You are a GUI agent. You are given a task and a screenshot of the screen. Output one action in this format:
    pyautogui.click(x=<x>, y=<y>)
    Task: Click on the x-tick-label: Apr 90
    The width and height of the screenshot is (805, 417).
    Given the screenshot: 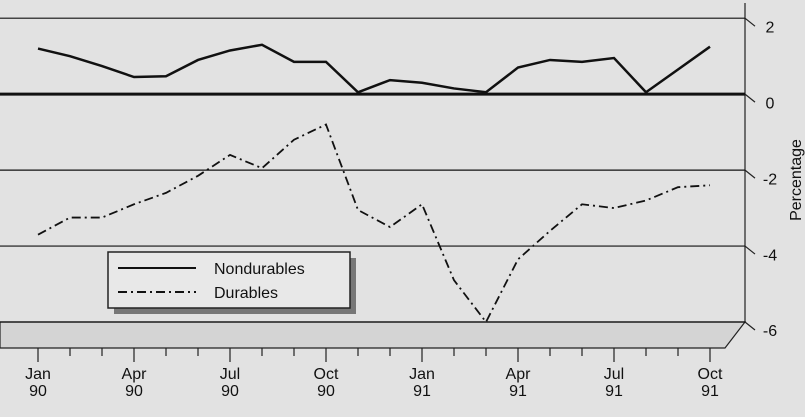 What is the action you would take?
    pyautogui.click(x=134, y=383)
    